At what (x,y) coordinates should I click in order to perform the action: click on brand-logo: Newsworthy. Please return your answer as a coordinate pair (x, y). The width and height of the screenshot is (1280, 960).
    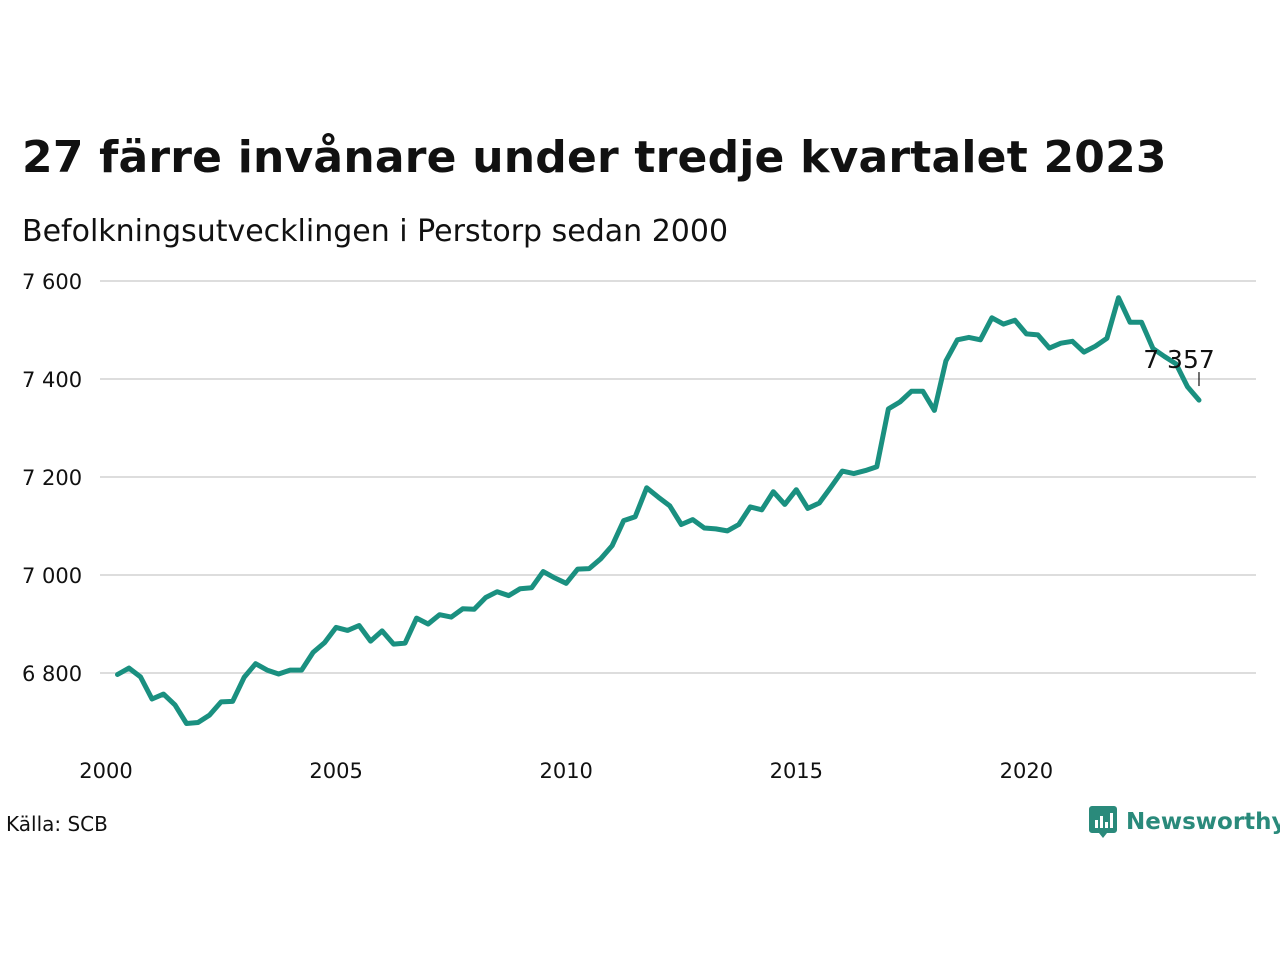
    Looking at the image, I should click on (1184, 822).